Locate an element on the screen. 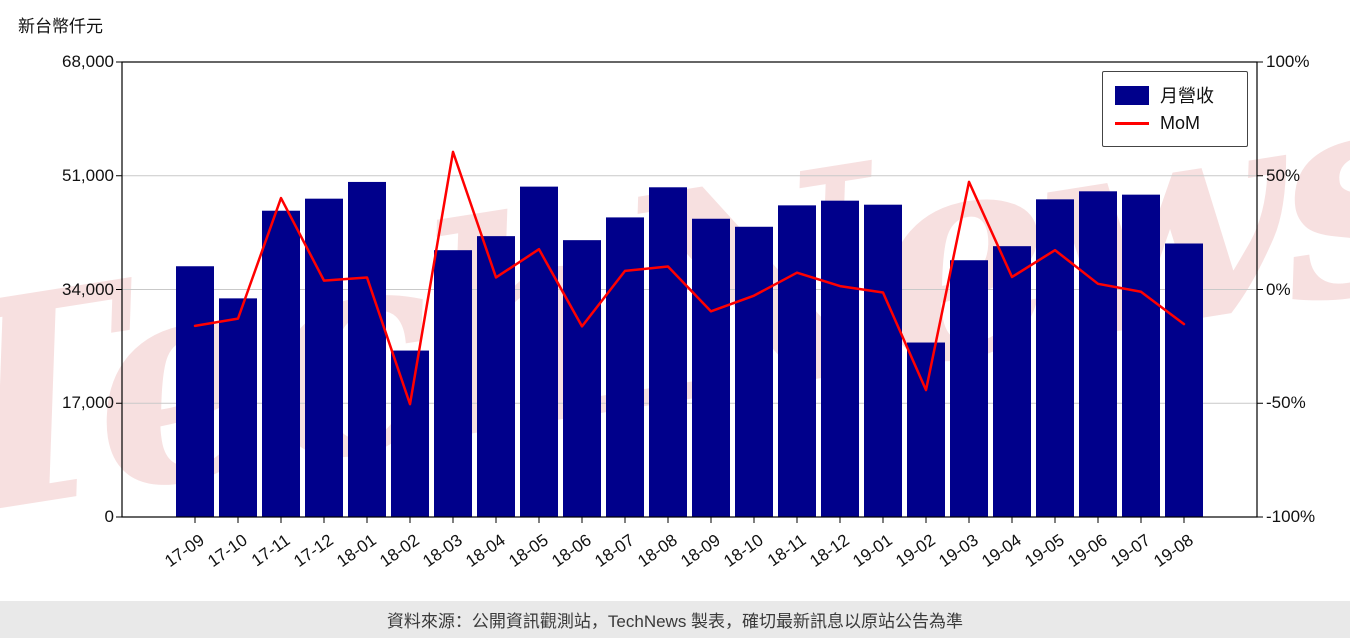  left-axis-tick-label: 68,000 is located at coordinates (88, 61).